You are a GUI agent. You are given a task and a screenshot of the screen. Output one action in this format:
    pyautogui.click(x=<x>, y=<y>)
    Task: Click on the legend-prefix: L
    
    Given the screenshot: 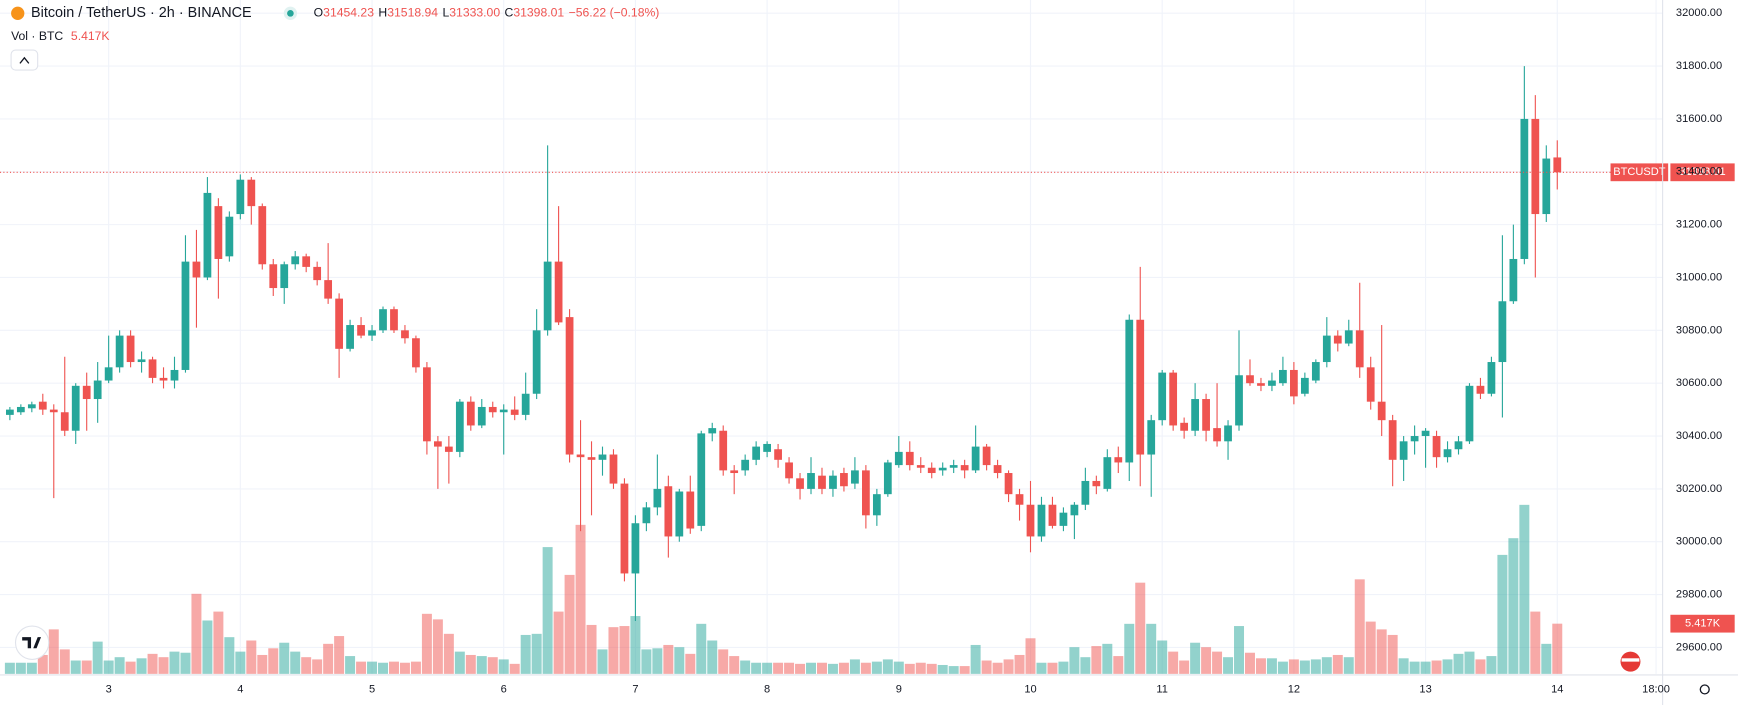 What is the action you would take?
    pyautogui.click(x=445, y=13)
    